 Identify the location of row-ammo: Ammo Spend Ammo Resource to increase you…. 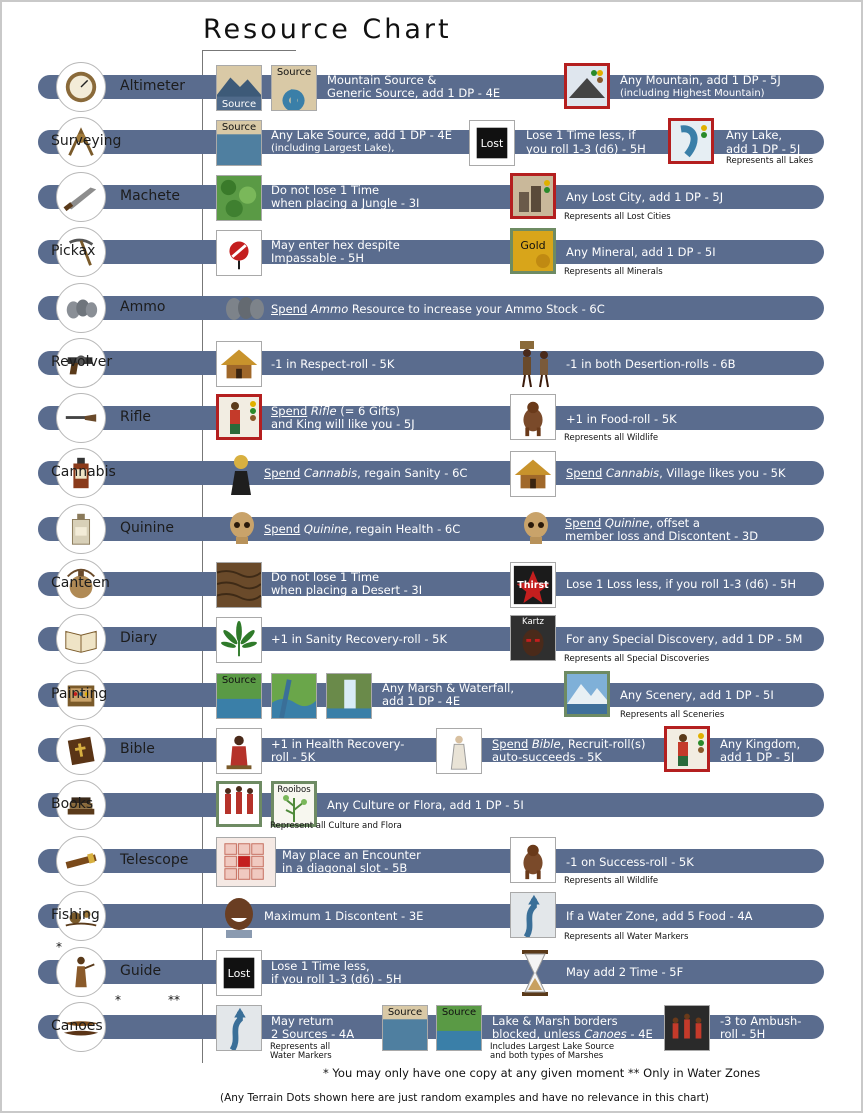
(431, 308).